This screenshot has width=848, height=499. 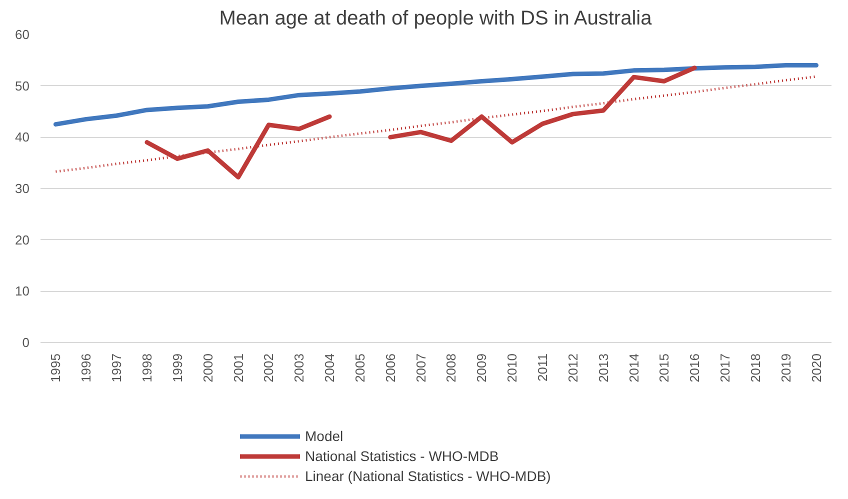 What do you see at coordinates (436, 95) in the screenshot?
I see `line-series` at bounding box center [436, 95].